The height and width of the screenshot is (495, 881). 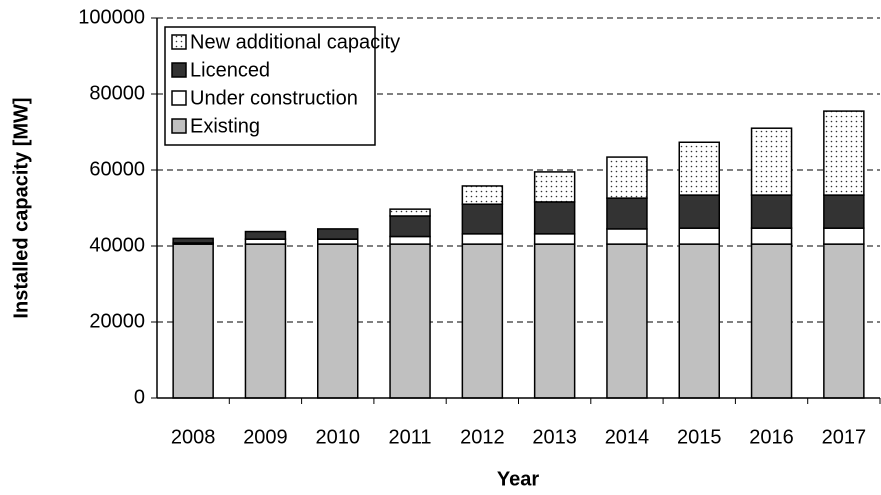 I want to click on x-tick-label: 2015, so click(x=699, y=437).